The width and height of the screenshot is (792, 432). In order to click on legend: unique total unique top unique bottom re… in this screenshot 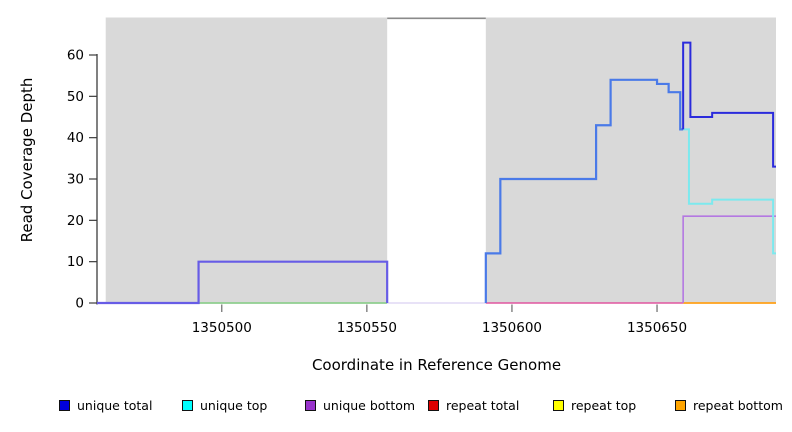, I will do `click(396, 407)`.